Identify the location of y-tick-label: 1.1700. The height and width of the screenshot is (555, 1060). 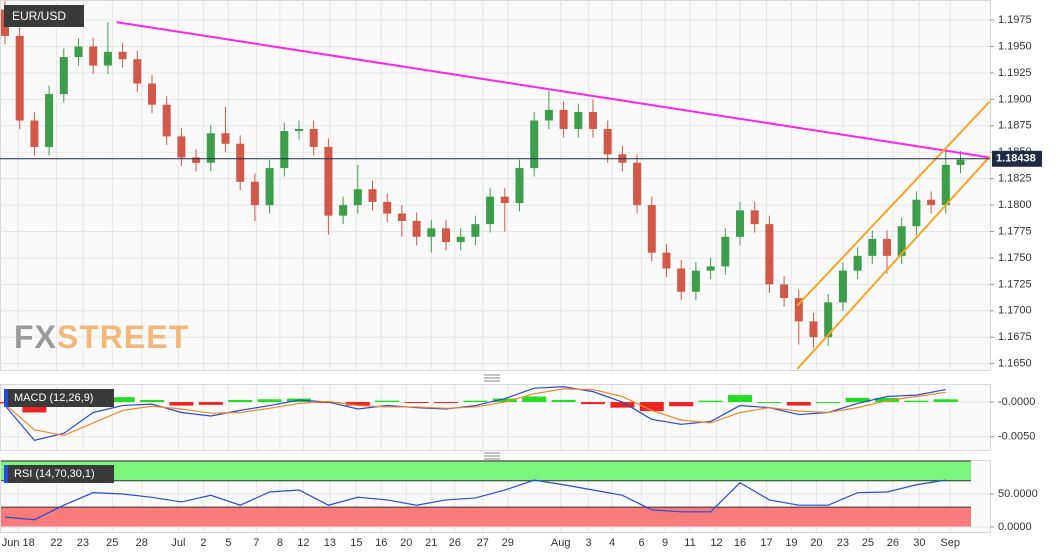
(1015, 311).